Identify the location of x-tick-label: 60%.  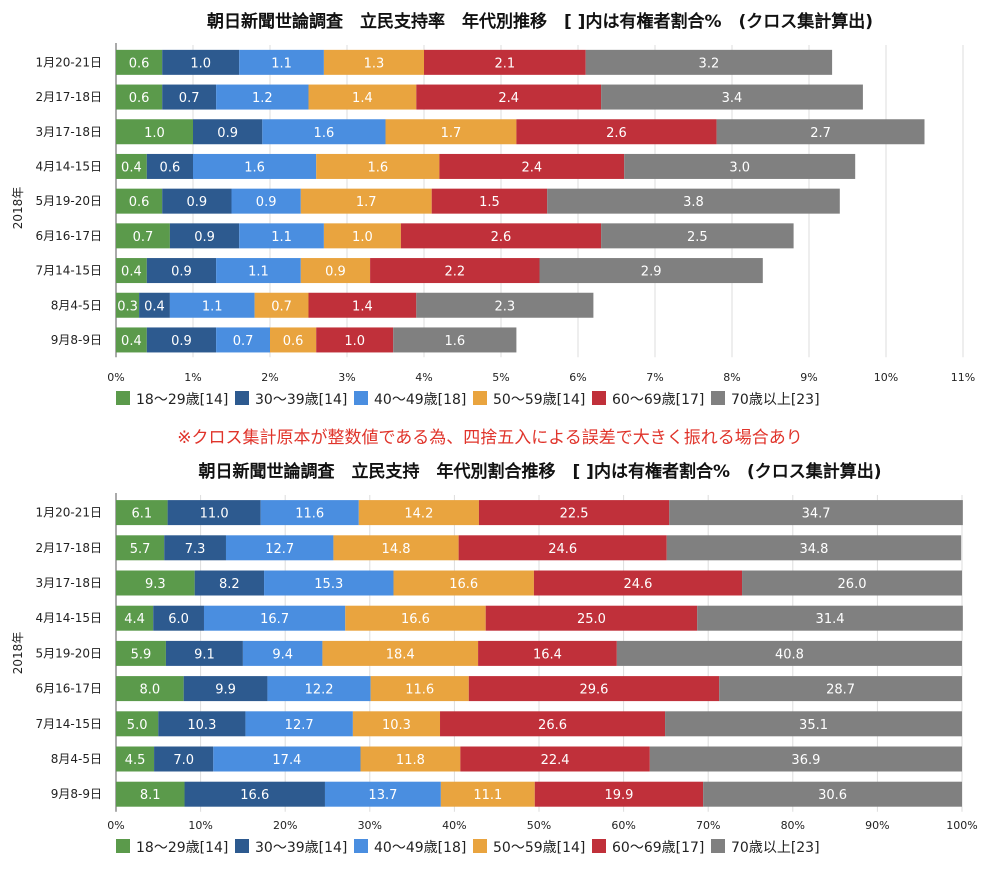
(623, 825).